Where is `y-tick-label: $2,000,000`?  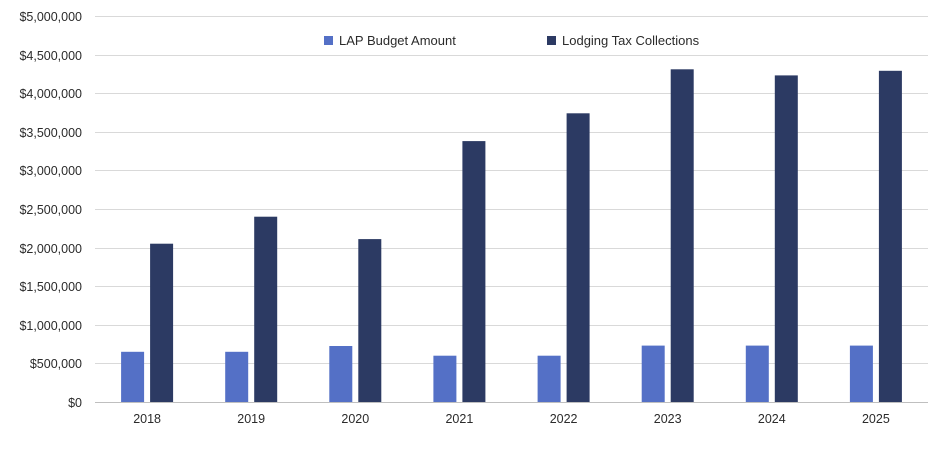 y-tick-label: $2,000,000 is located at coordinates (50, 249).